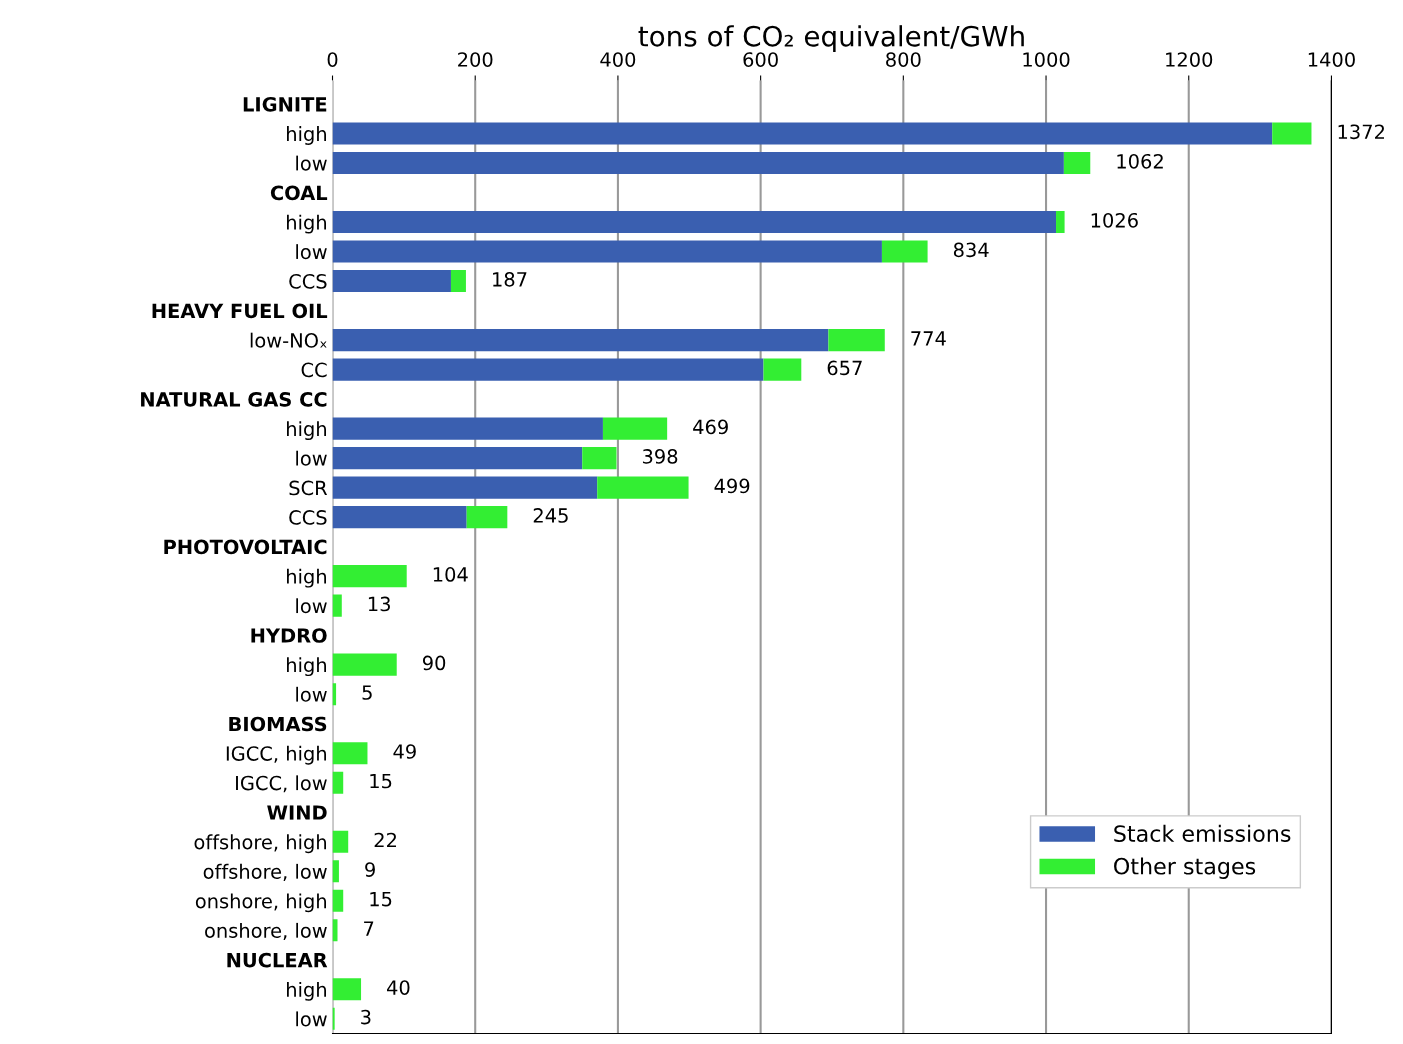 The height and width of the screenshot is (1044, 1403). What do you see at coordinates (450, 574) in the screenshot?
I see `total-label: 104` at bounding box center [450, 574].